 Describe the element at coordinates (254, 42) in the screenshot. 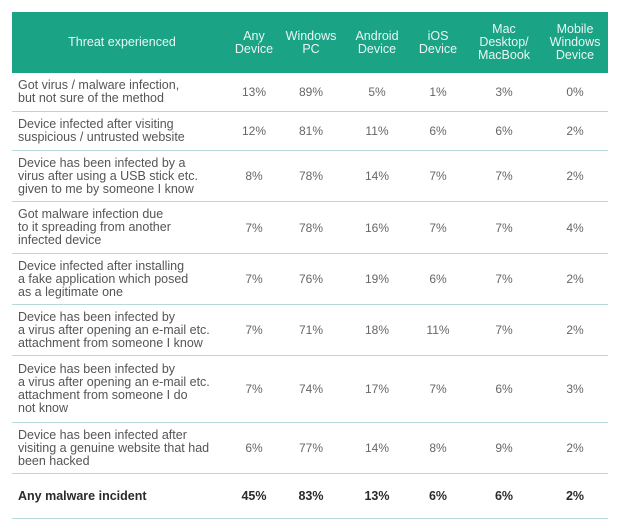

I see `column-header-any-device: Any Device` at that location.